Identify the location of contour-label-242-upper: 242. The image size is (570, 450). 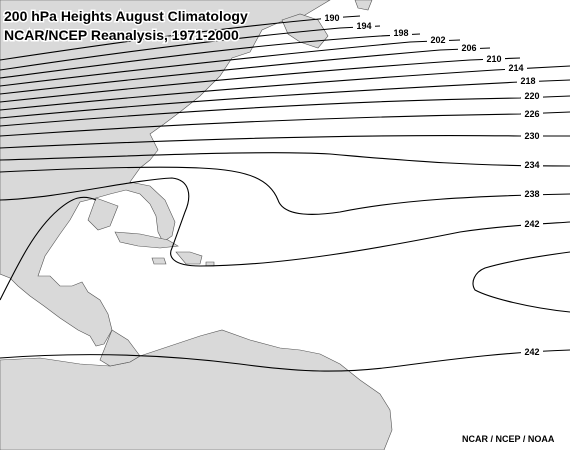
(532, 223).